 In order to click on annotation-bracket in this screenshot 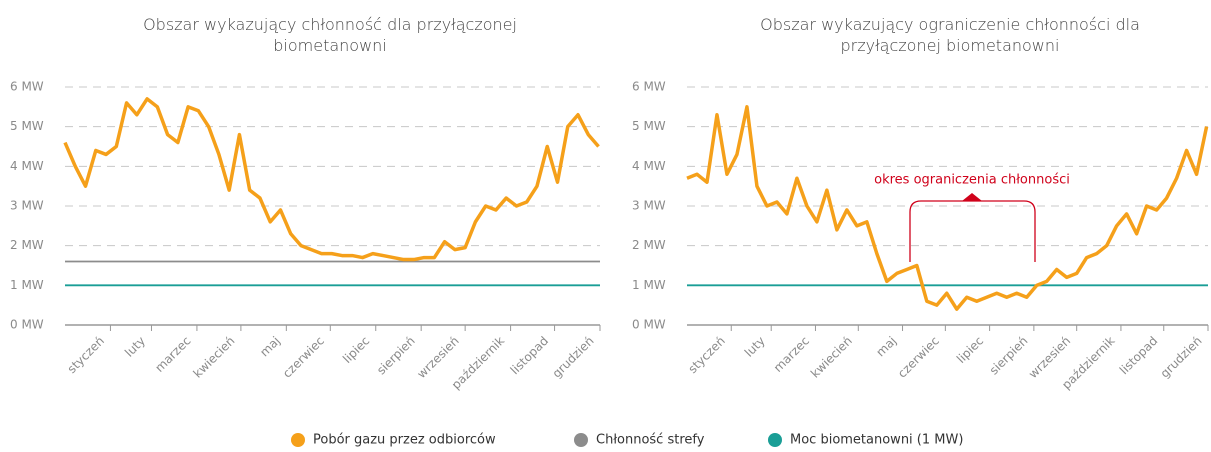, I will do `click(972, 231)`.